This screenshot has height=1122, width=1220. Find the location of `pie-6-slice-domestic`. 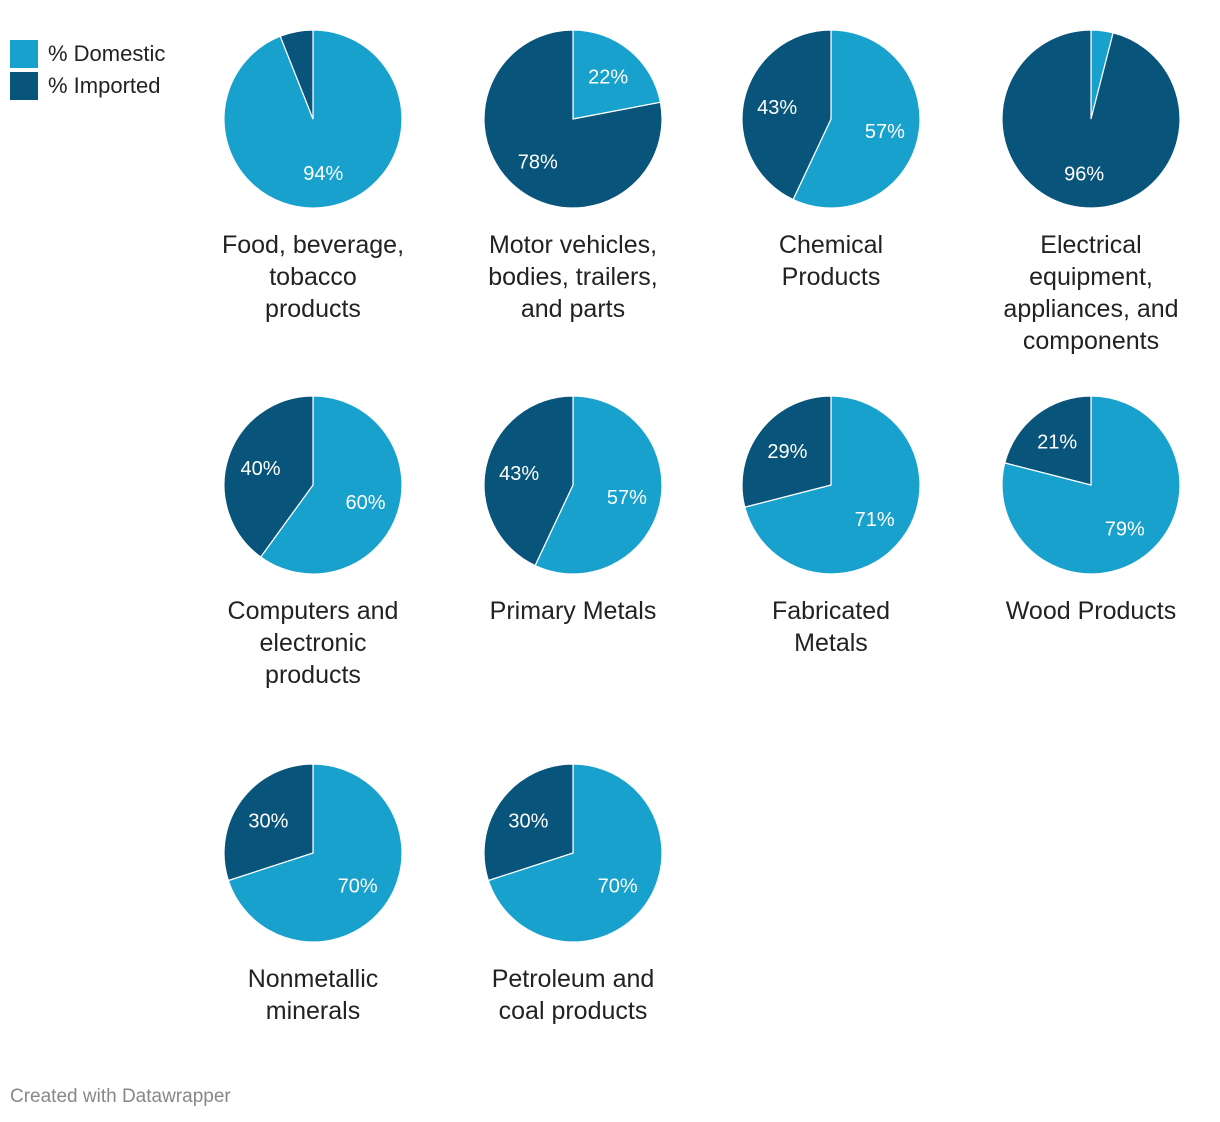

pie-6-slice-domestic is located at coordinates (598, 485).